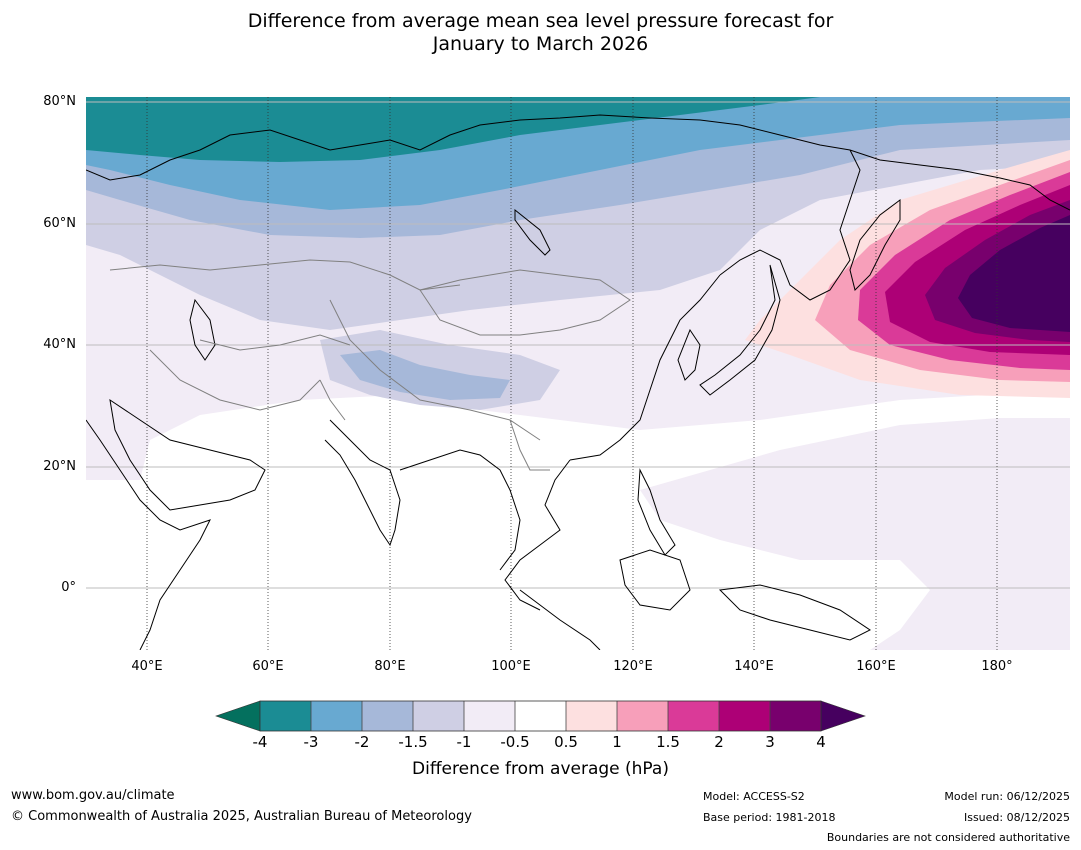 This screenshot has width=1081, height=850. I want to click on colorbar-tick: -0.5, so click(515, 742).